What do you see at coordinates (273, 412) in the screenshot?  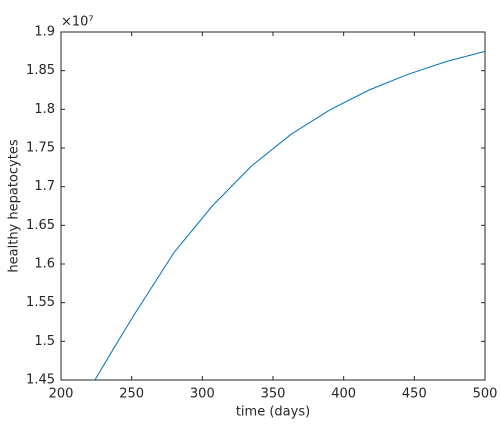 I see `x-axis-label: time (days)` at bounding box center [273, 412].